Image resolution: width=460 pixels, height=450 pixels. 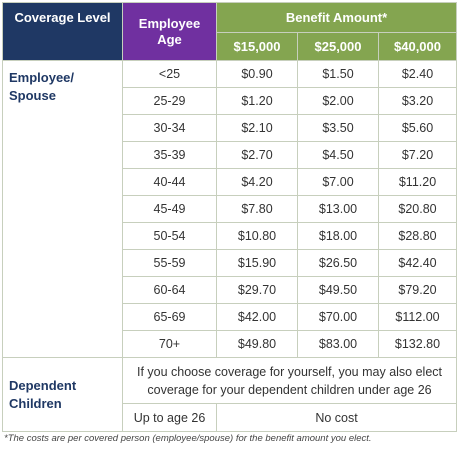 I want to click on cell: <25, so click(x=169, y=74).